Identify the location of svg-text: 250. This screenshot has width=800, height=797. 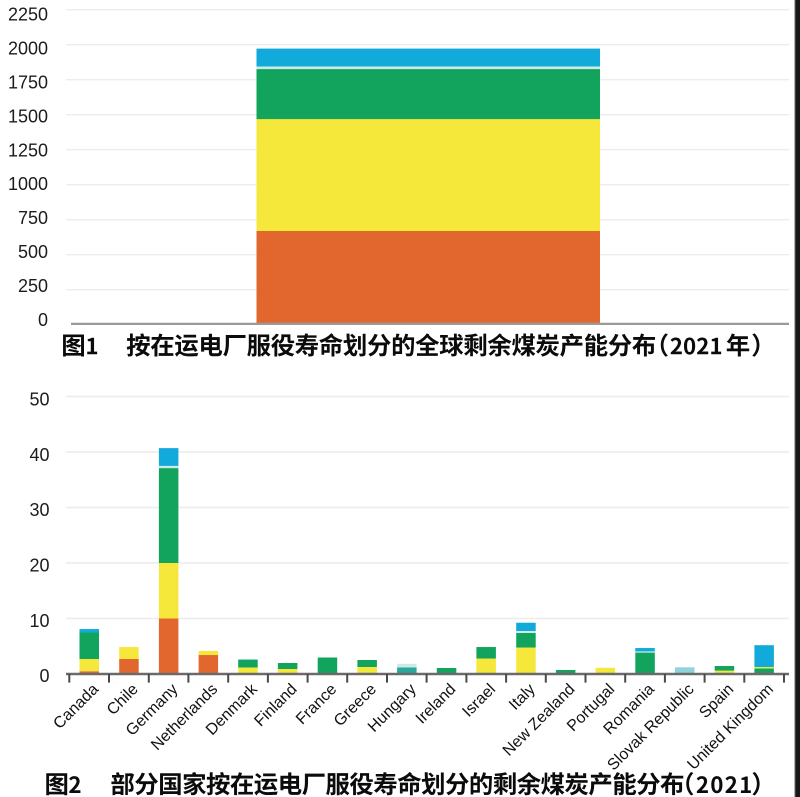
(33, 286).